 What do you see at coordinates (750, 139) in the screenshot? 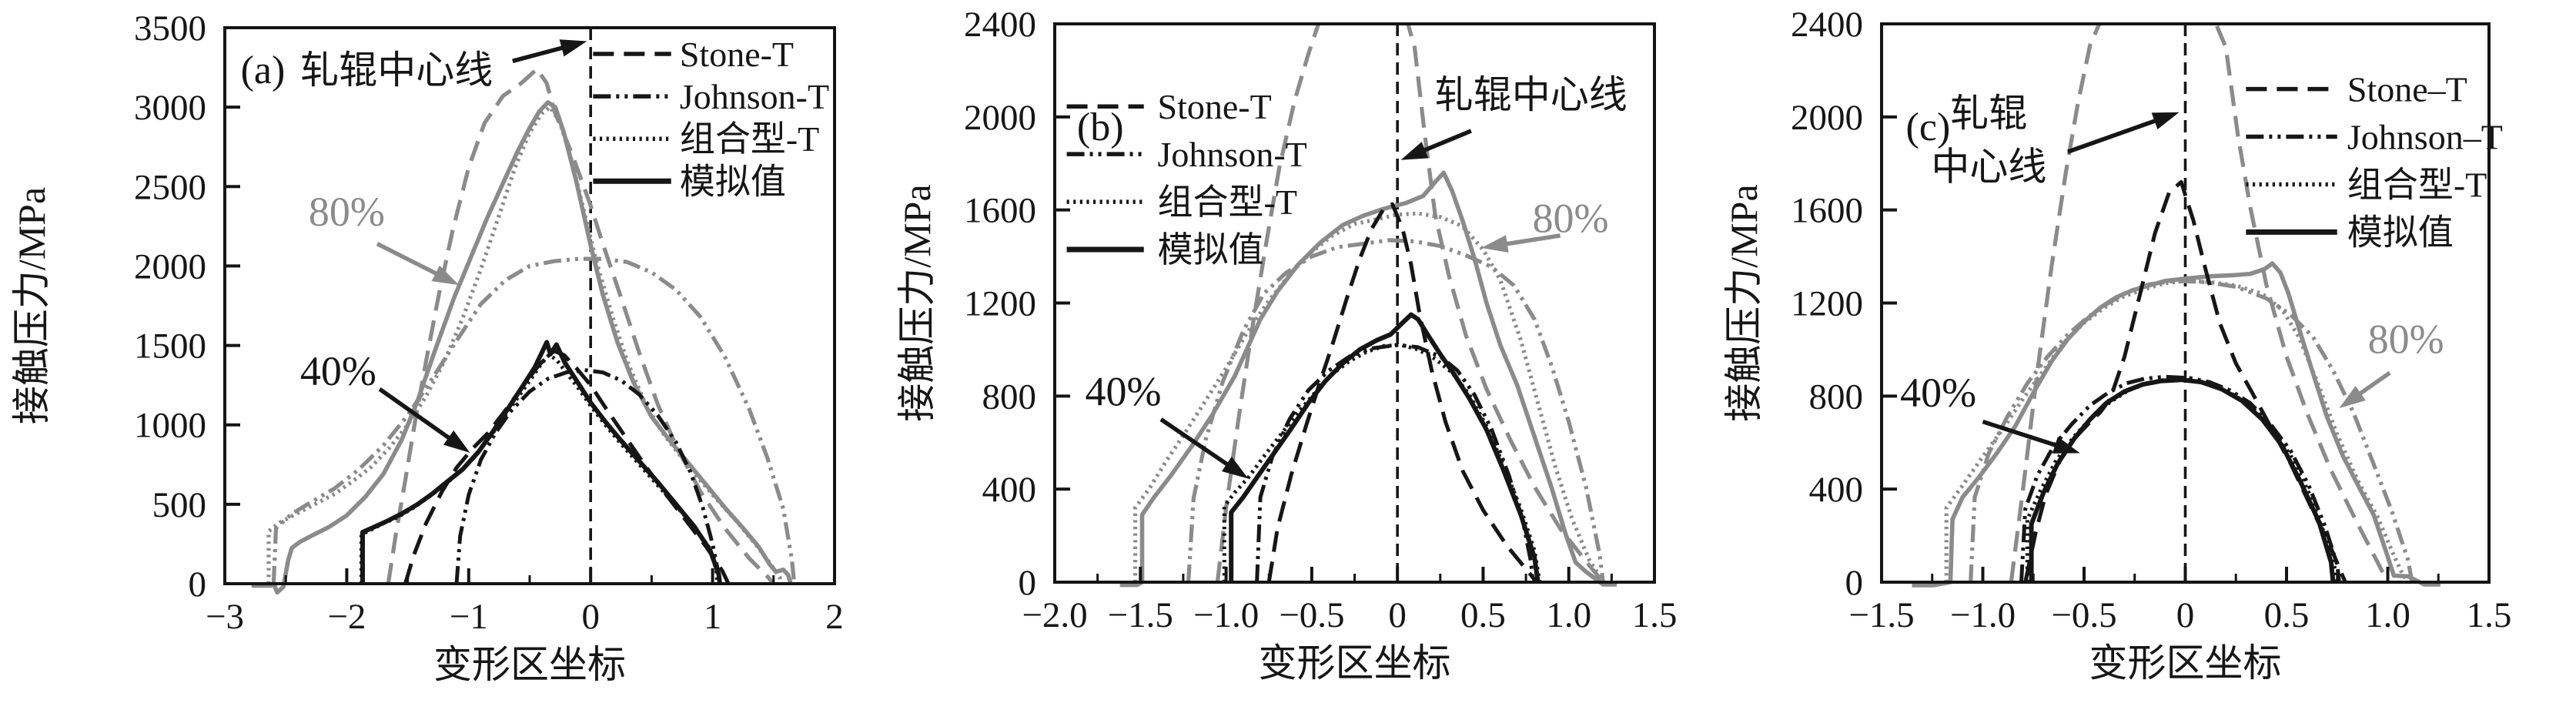
I see `legend-label-combo: 组合型-T` at bounding box center [750, 139].